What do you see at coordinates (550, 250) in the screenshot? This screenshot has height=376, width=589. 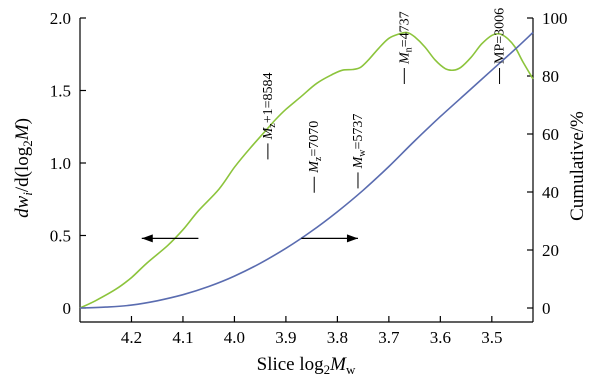 I see `right-y-tick-label: 20` at bounding box center [550, 250].